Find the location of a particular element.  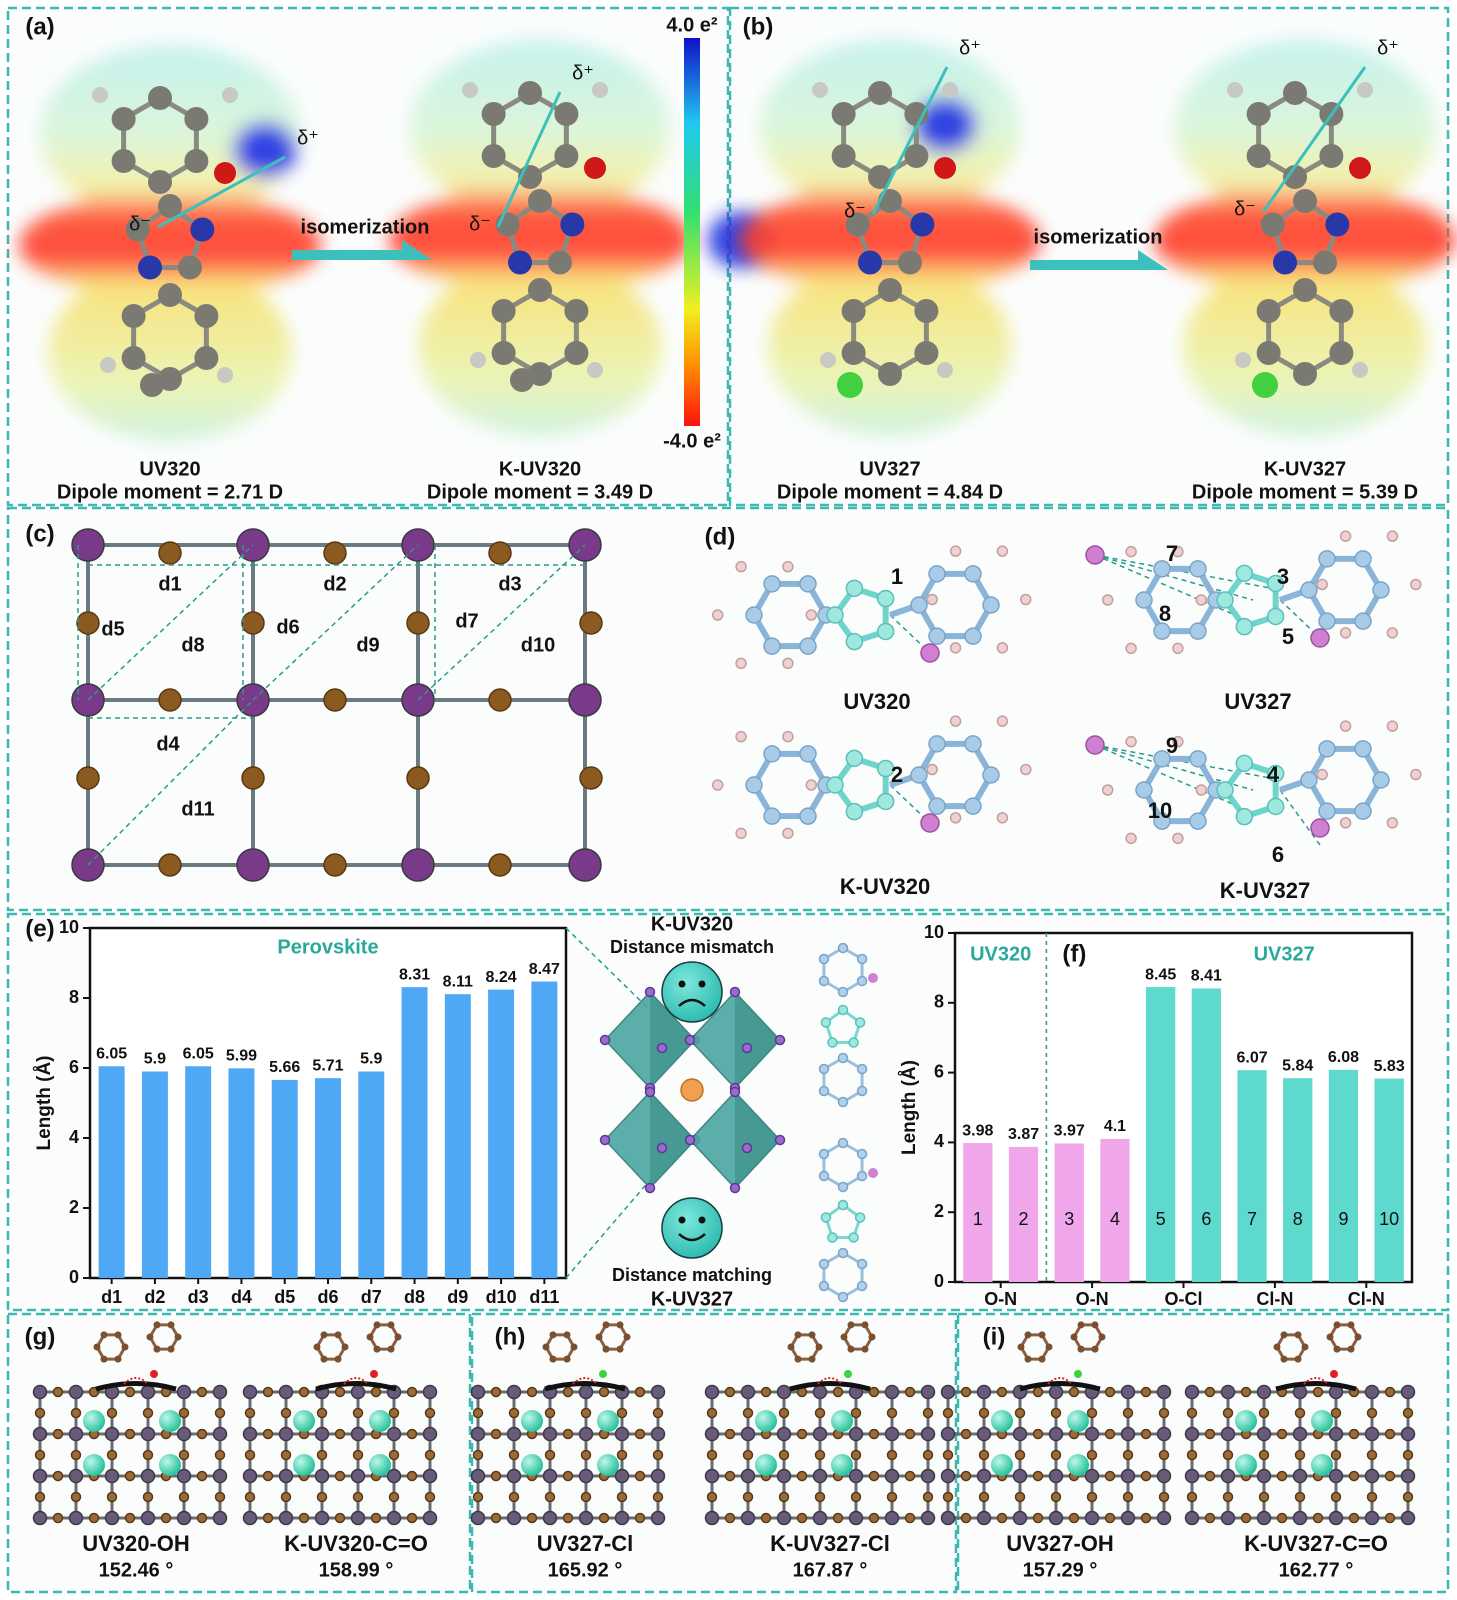

dipole-arrow is located at coordinates (1314, 139).